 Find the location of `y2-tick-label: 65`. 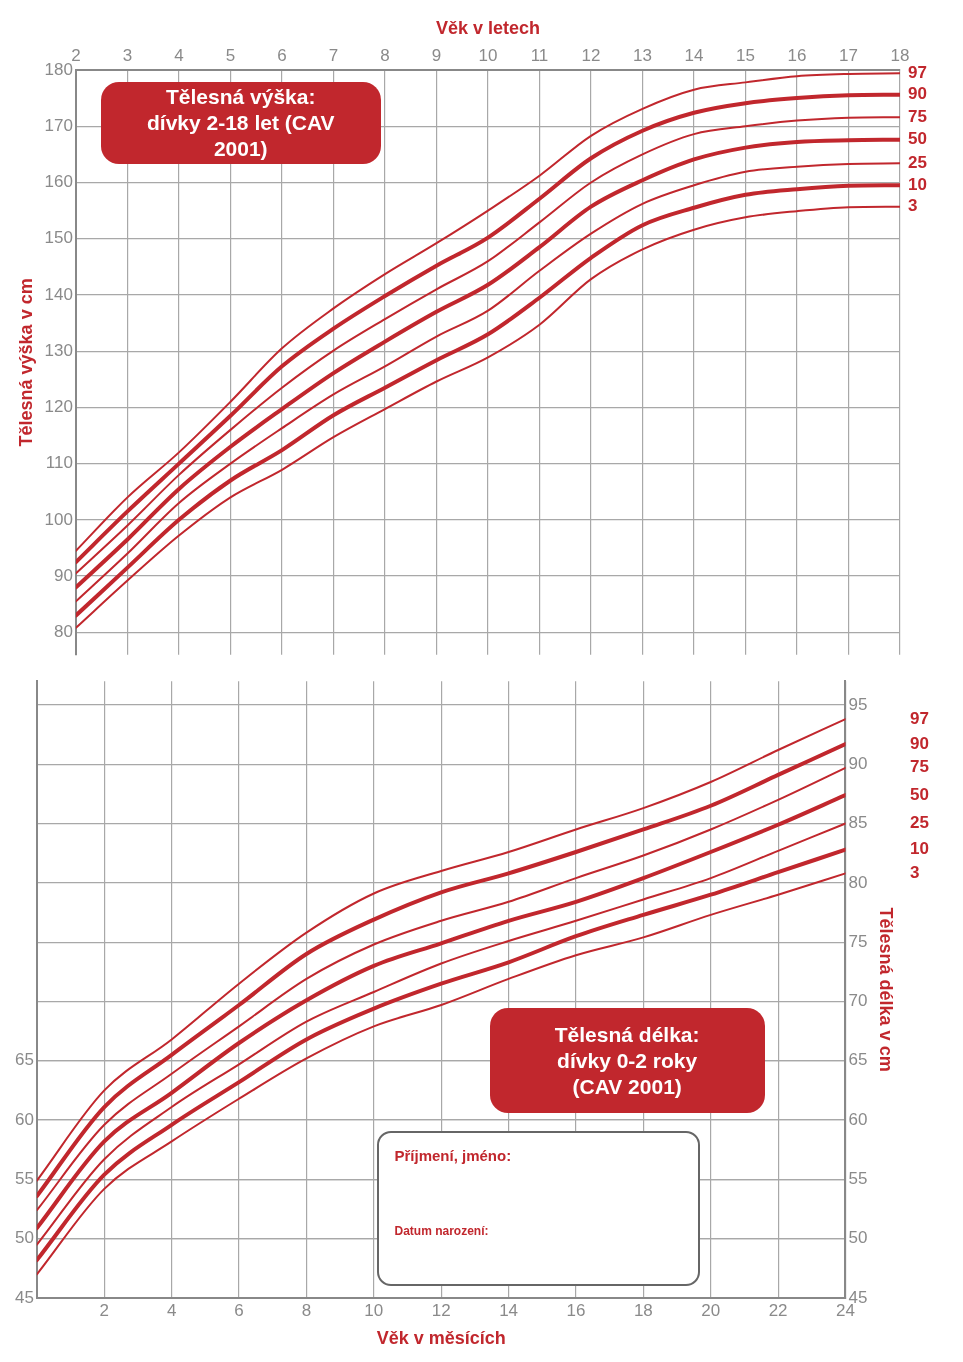

y2-tick-label: 65 is located at coordinates (858, 1060).